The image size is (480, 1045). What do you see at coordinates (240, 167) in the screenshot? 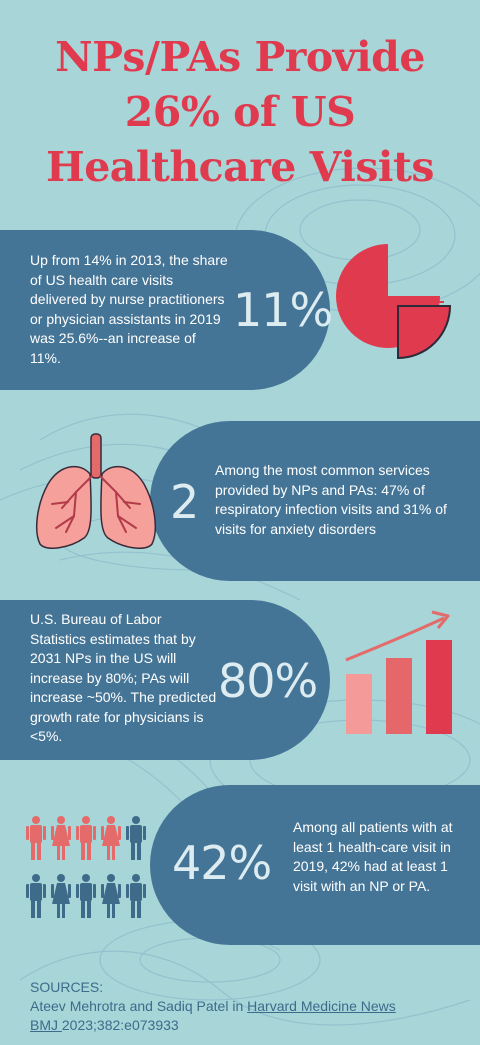
I see `title-line-3: Healthcare Visits` at bounding box center [240, 167].